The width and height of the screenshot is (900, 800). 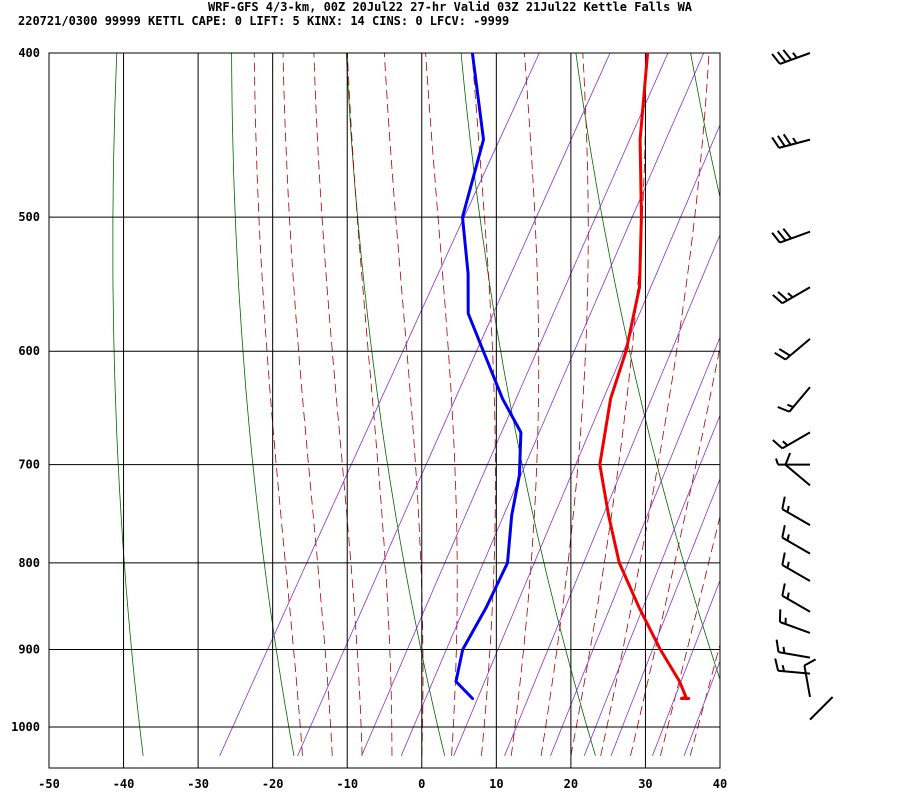 What do you see at coordinates (29, 563) in the screenshot?
I see `y-tick-label: 800` at bounding box center [29, 563].